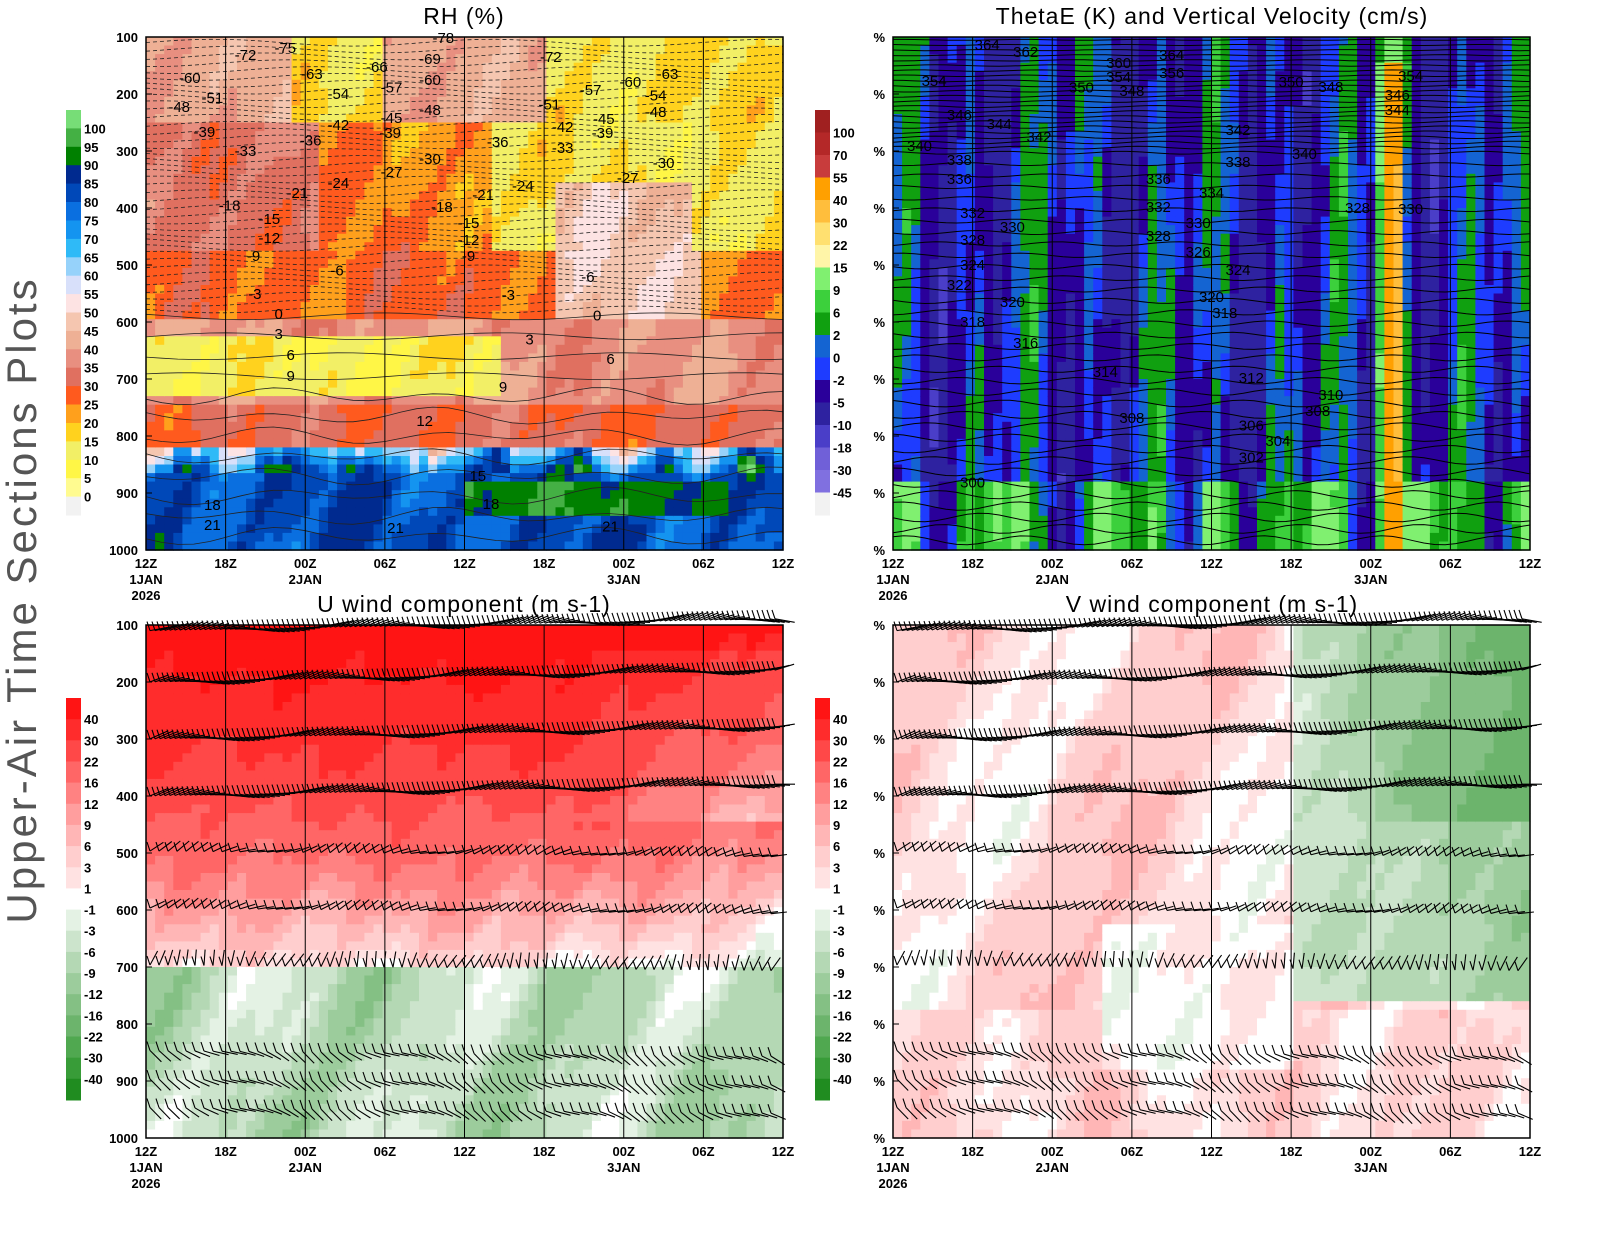  What do you see at coordinates (550, 104) in the screenshot?
I see `contour-label: -51` at bounding box center [550, 104].